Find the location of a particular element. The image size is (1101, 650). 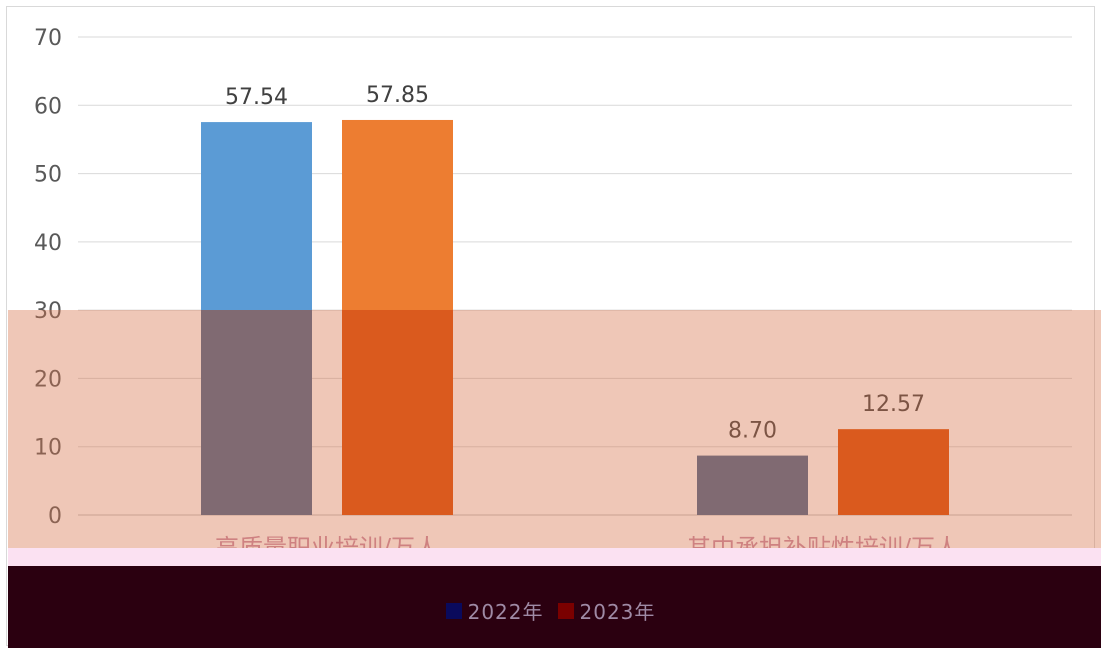

y-tick-label: 40 is located at coordinates (48, 243).